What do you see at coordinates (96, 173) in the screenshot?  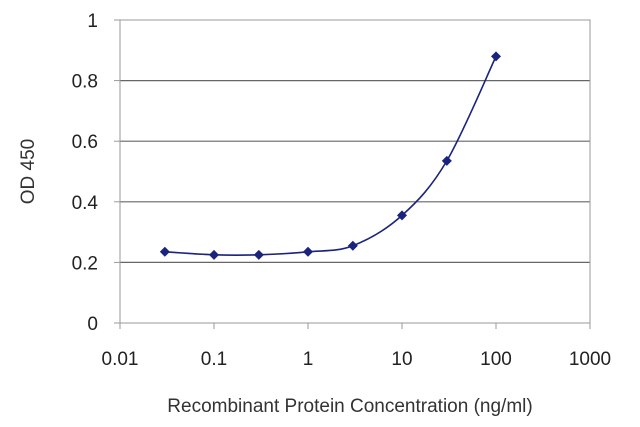 I see `y-axis-ticks: 0 0.2 0.4 0.6 0.8 1` at bounding box center [96, 173].